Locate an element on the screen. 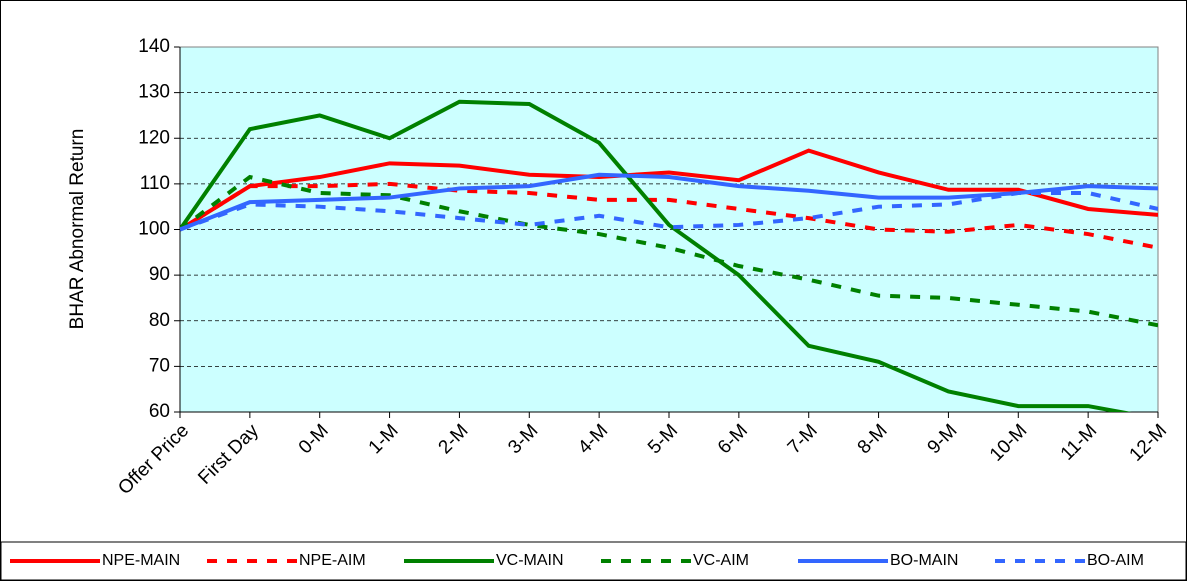 Image resolution: width=1187 pixels, height=581 pixels. y-tick-label: 130 is located at coordinates (154, 92).